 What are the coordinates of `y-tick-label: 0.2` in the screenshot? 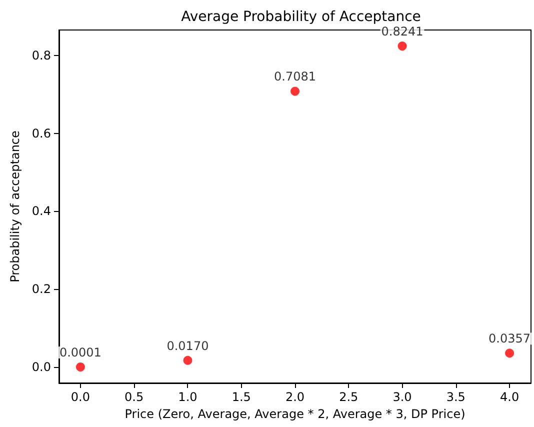 It's located at (41, 289).